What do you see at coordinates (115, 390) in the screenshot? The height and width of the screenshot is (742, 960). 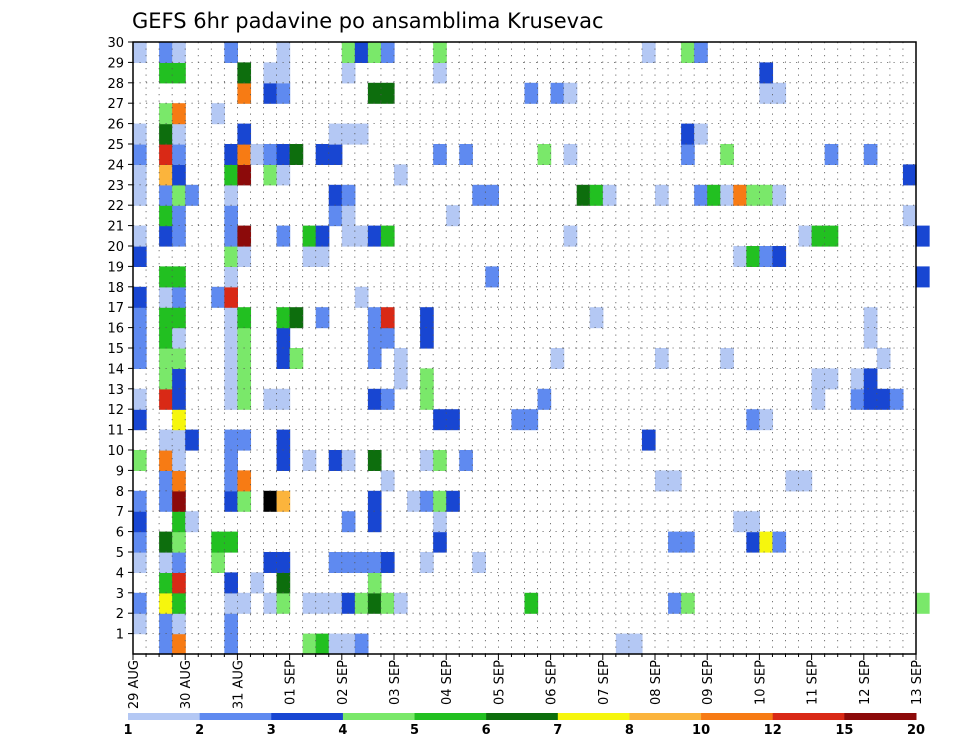 I see `y-tick-label: 13` at bounding box center [115, 390].